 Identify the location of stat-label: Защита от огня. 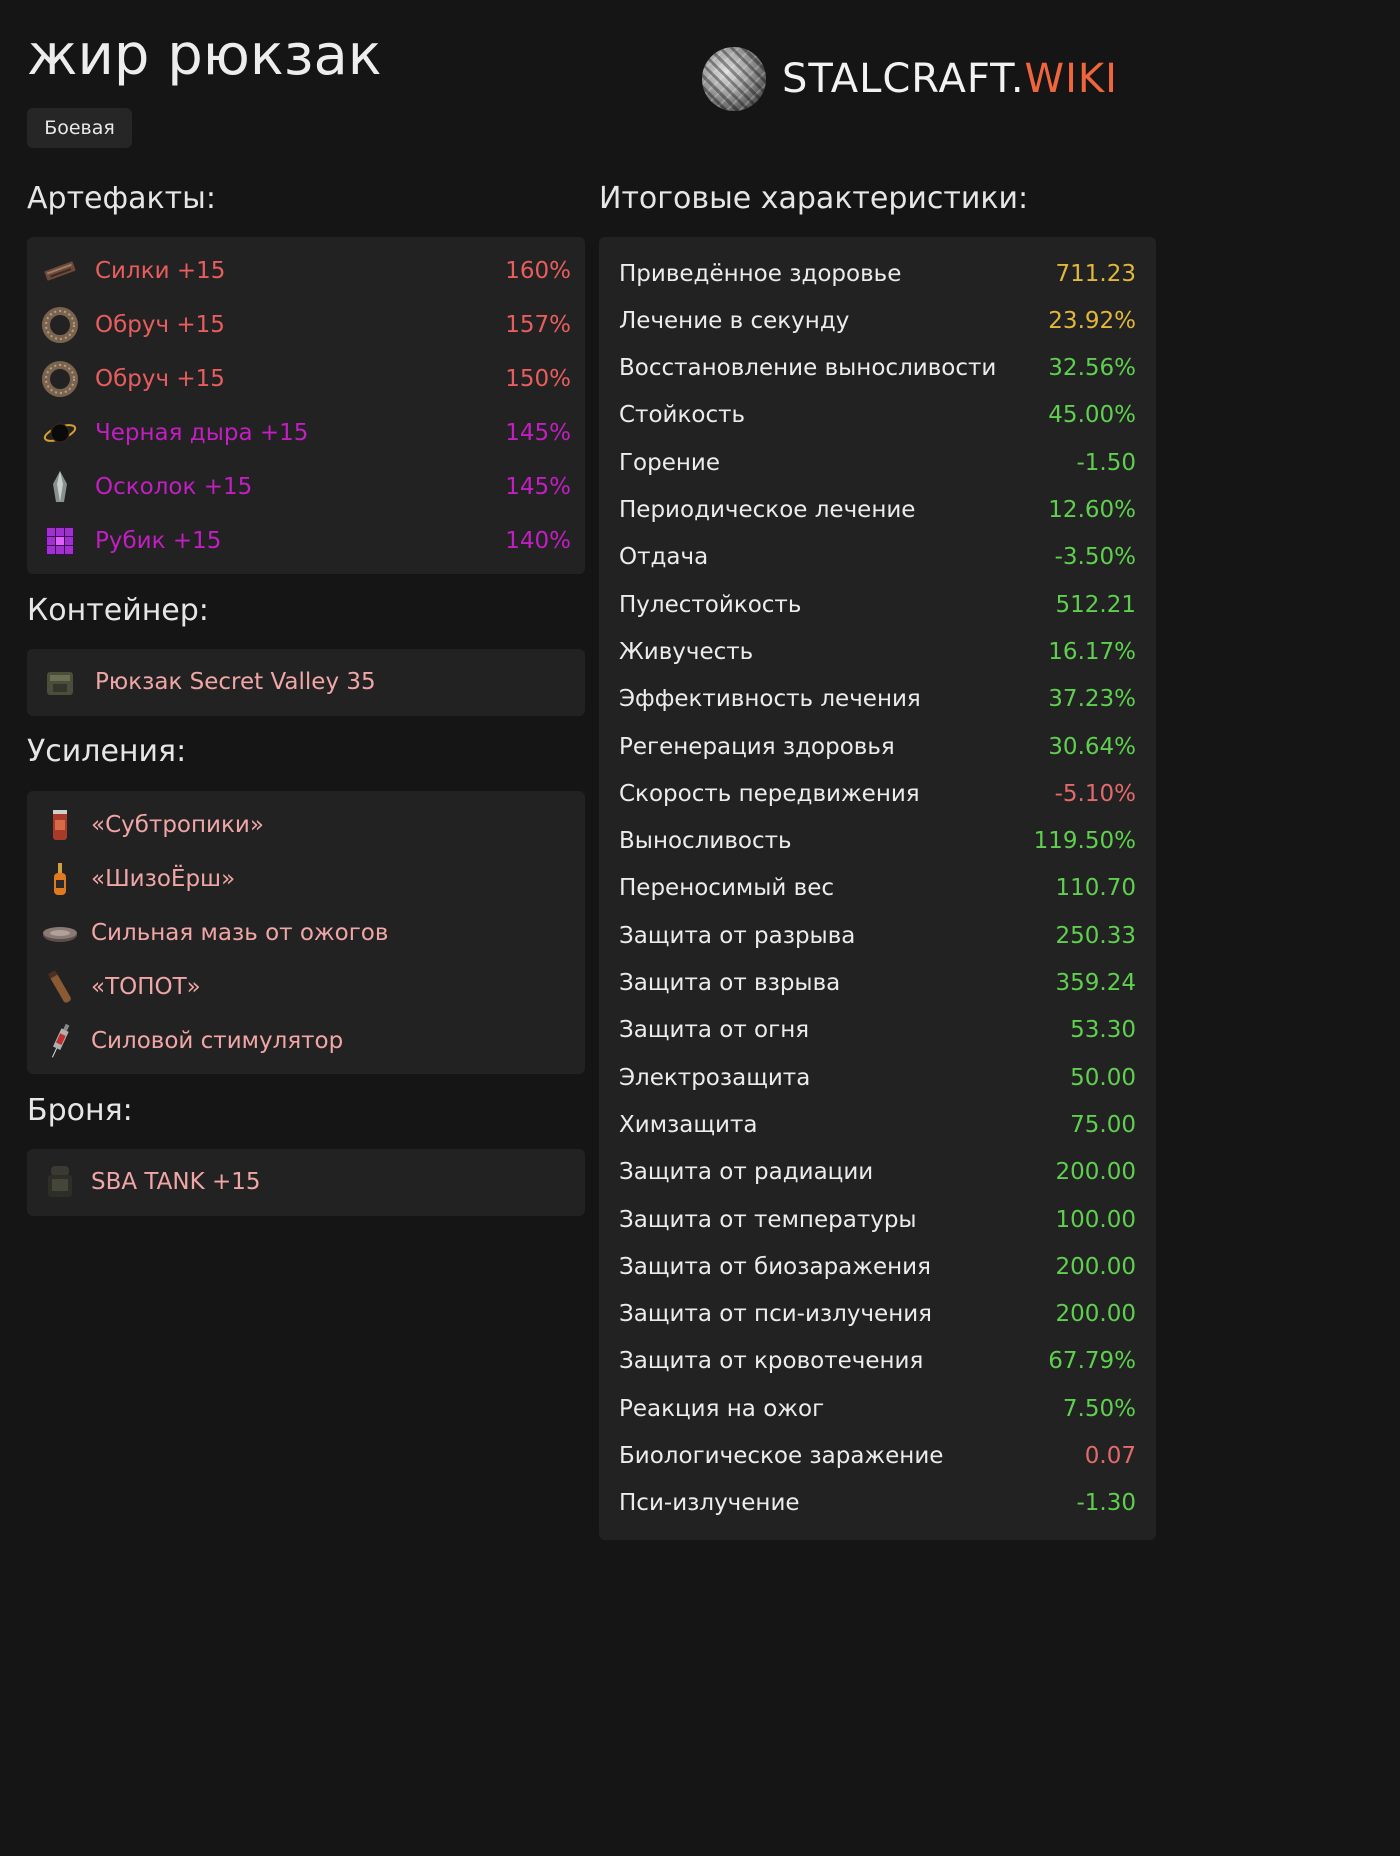
(714, 1030).